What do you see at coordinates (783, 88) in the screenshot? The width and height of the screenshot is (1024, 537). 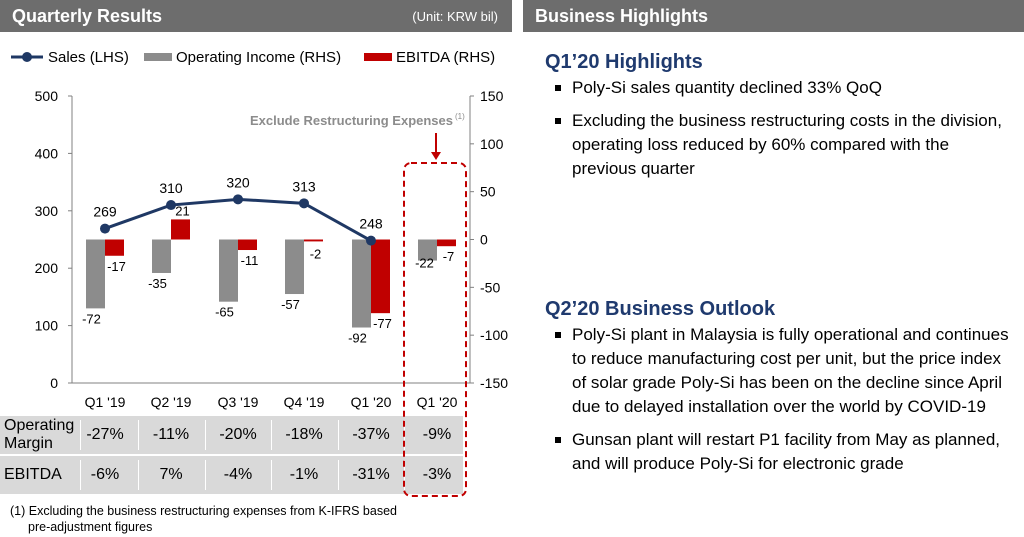 I see `highlight-bullet: Poly-Si sales quantity declined 33% QoQ` at bounding box center [783, 88].